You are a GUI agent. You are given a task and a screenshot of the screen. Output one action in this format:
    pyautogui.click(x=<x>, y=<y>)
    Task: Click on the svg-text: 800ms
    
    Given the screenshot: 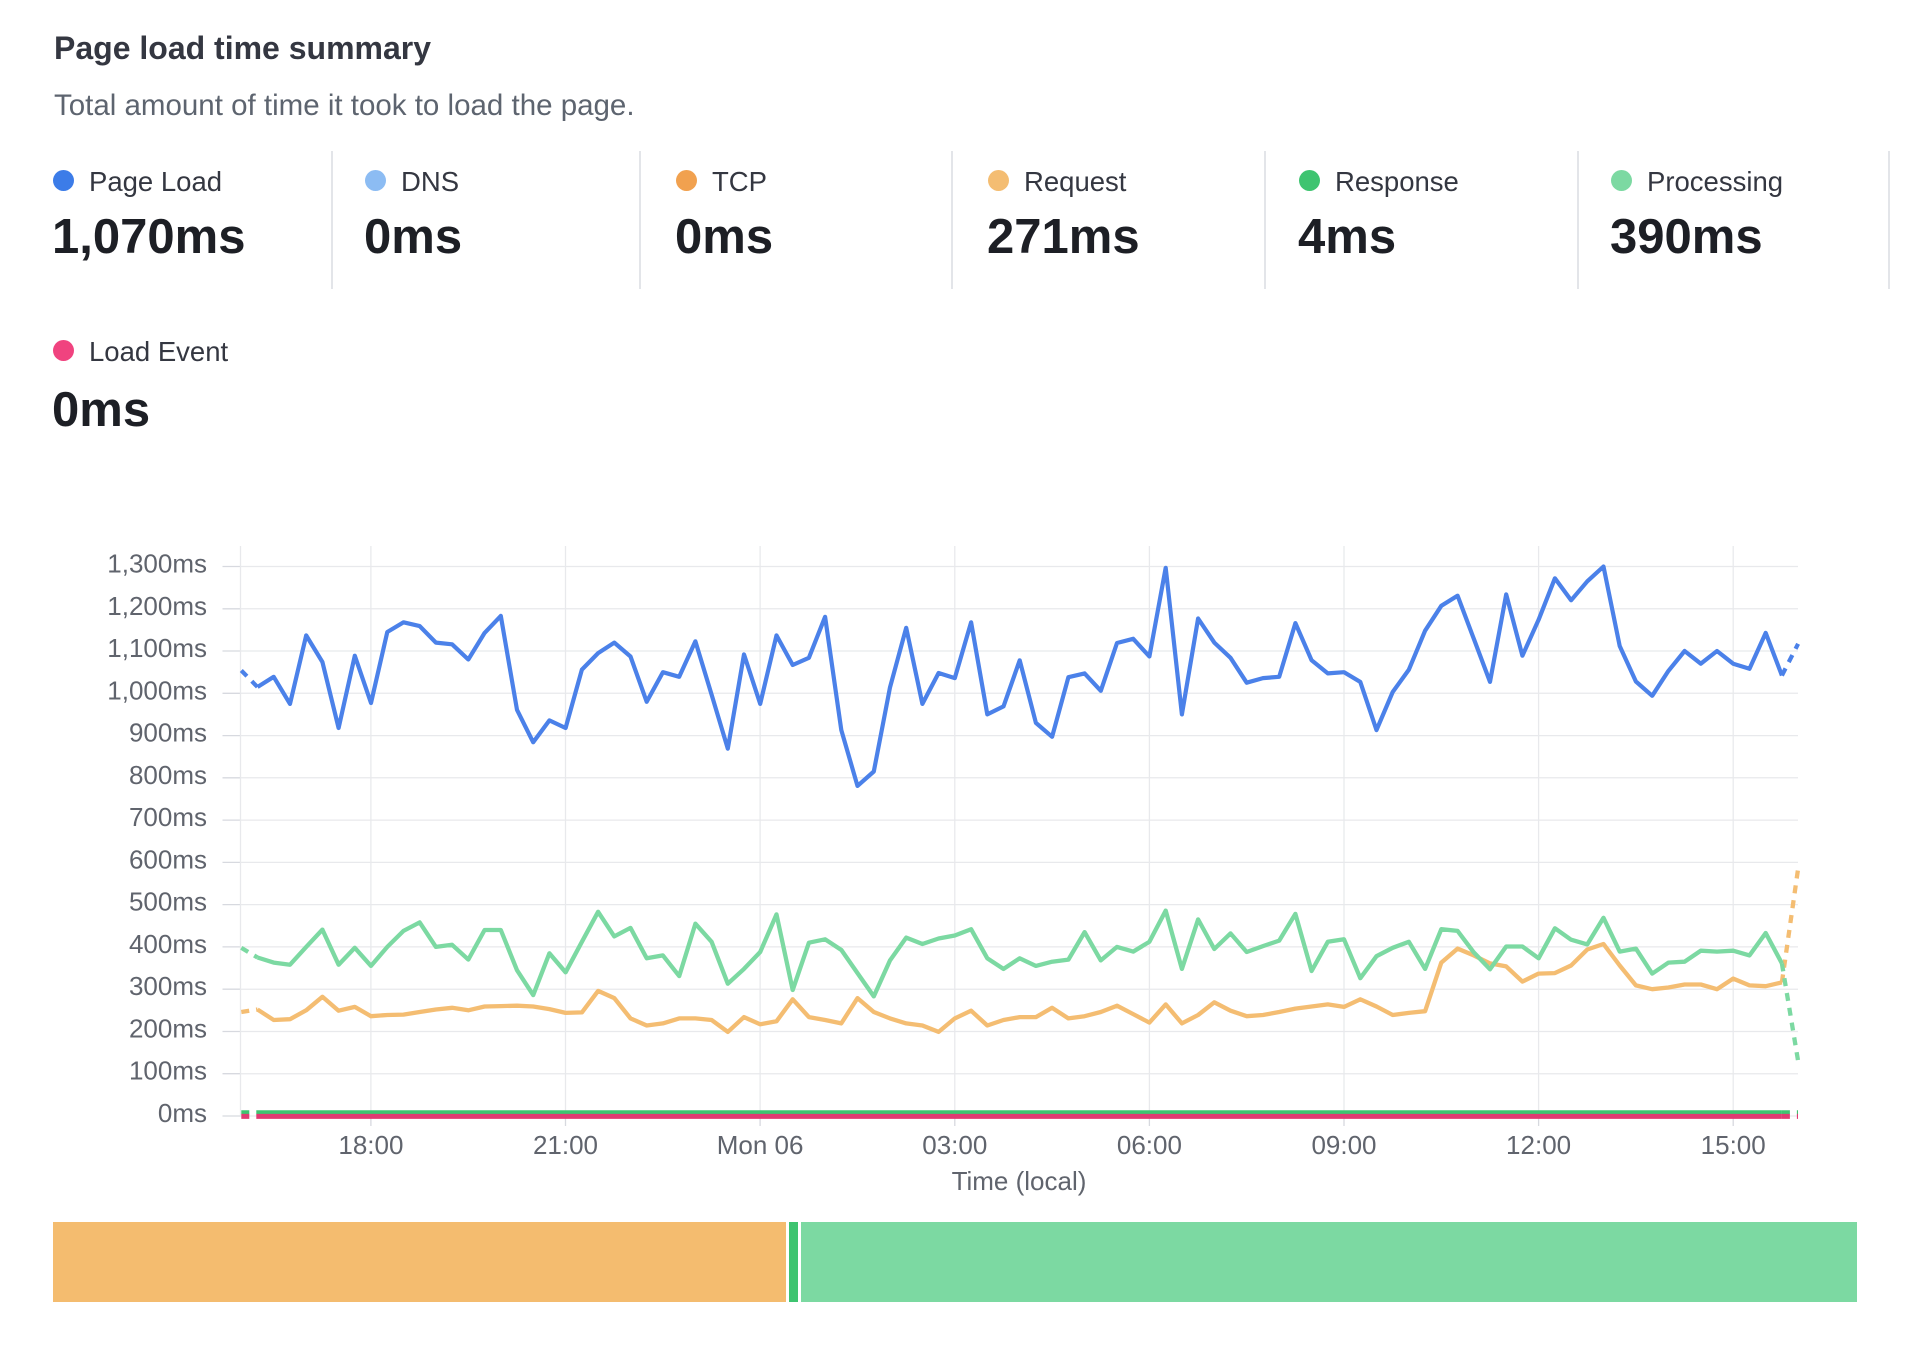 What is the action you would take?
    pyautogui.click(x=168, y=775)
    